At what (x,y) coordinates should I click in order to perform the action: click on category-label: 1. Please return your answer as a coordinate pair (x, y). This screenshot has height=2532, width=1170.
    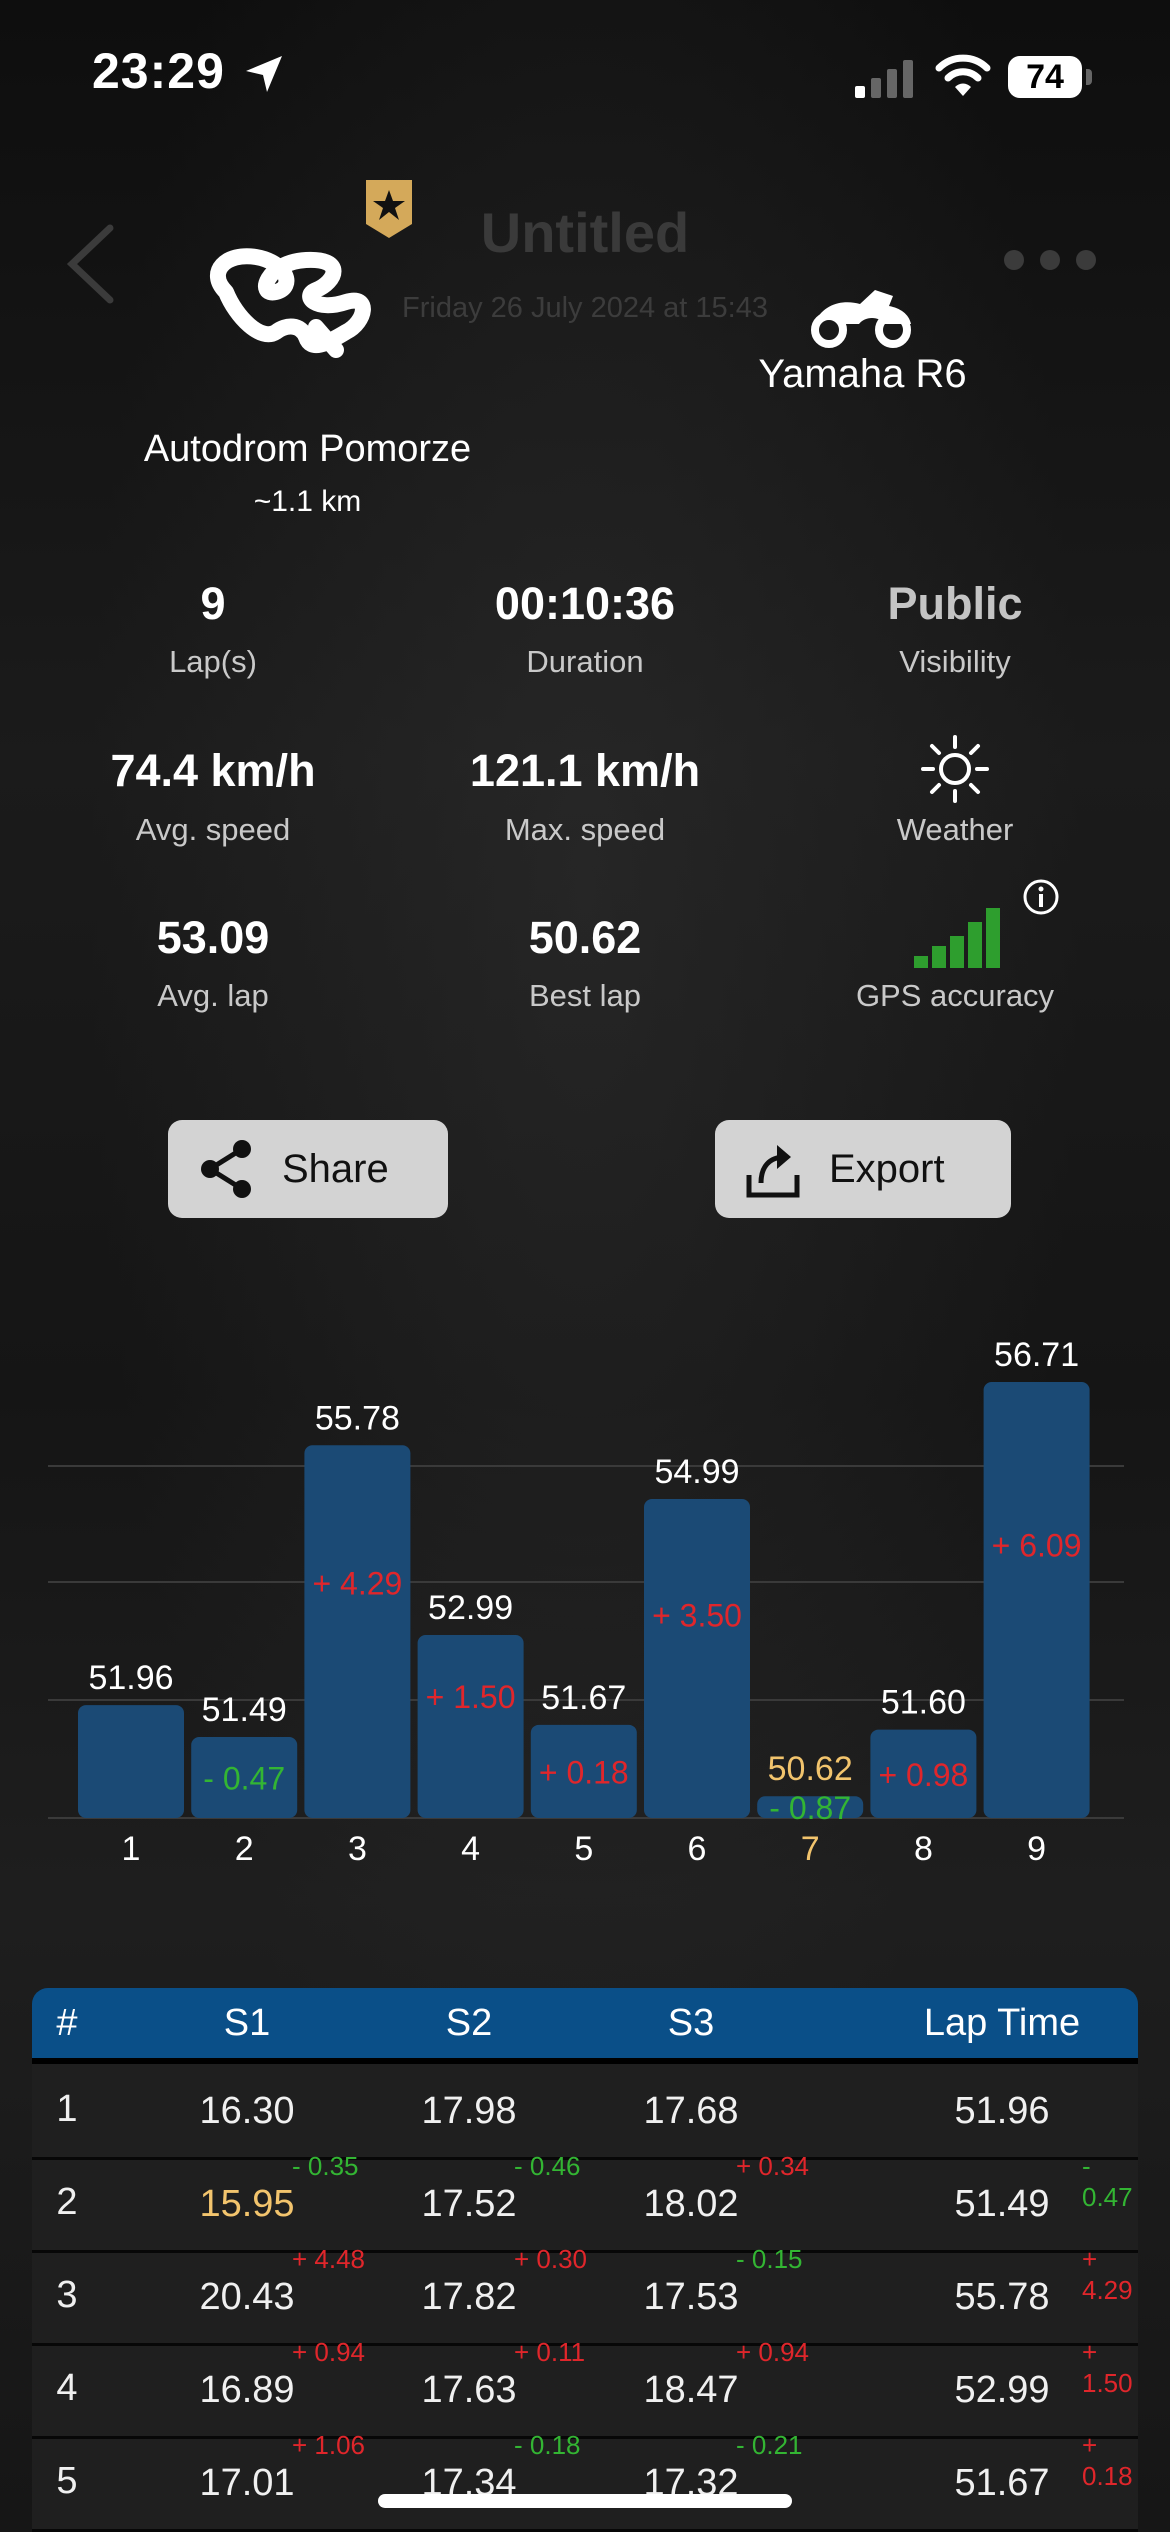
    Looking at the image, I should click on (131, 1849).